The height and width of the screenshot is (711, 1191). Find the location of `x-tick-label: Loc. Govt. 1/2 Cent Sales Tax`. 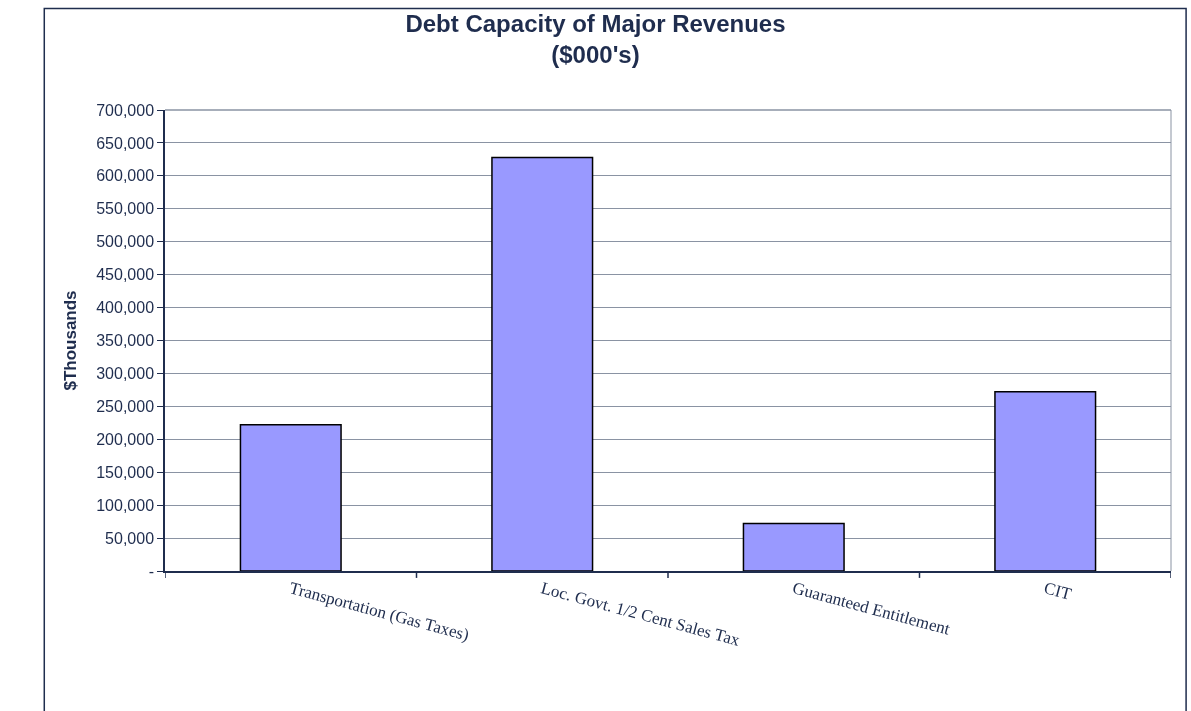

x-tick-label: Loc. Govt. 1/2 Cent Sales Tax is located at coordinates (641, 614).